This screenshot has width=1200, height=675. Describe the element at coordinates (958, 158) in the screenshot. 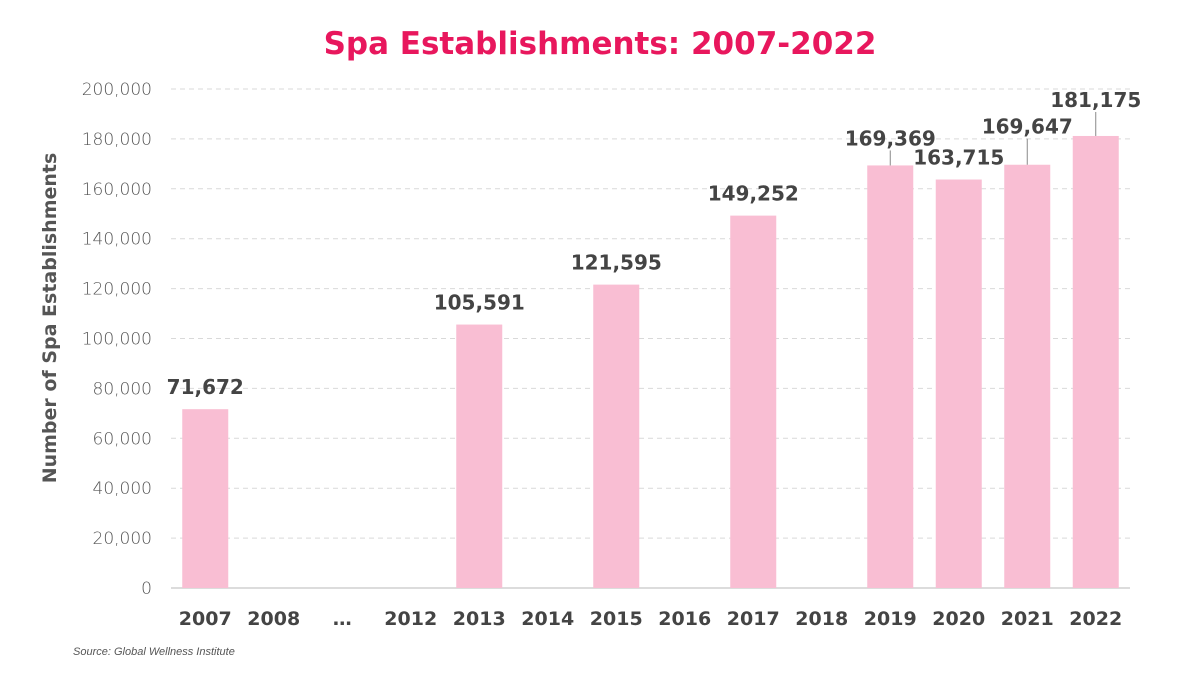

I see `data-label: 163,715` at that location.